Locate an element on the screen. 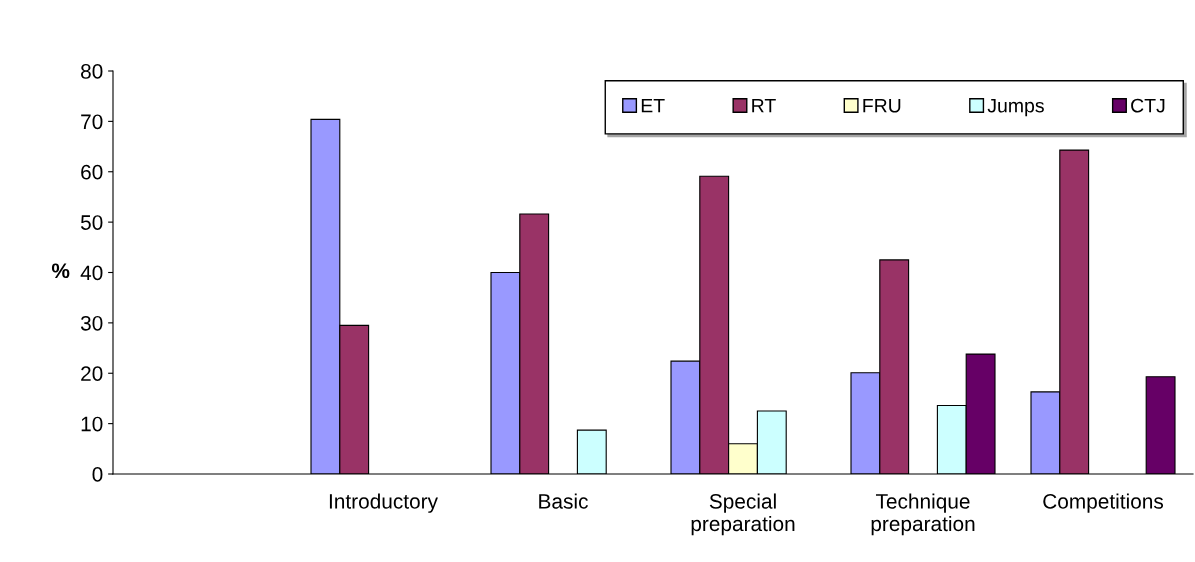 The image size is (1195, 562). y-tick-label: 40 is located at coordinates (91, 273).